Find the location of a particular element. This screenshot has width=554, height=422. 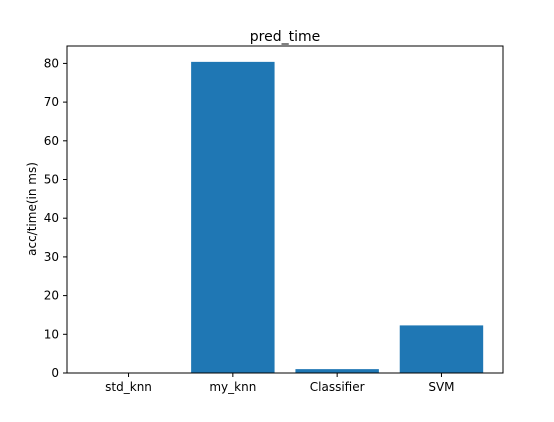

y-tick-label: 10 is located at coordinates (51, 334).